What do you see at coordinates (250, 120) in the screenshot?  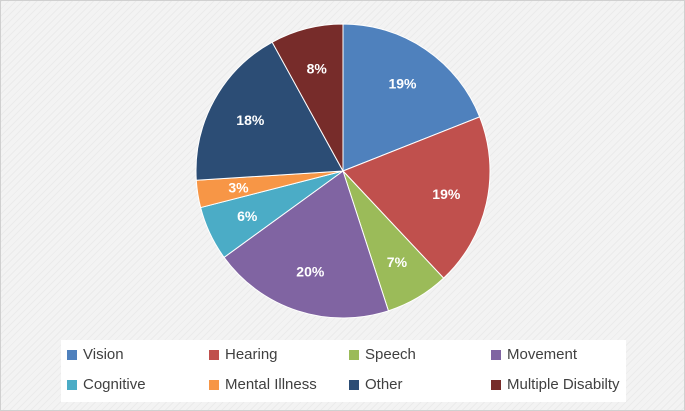 I see `data-label-other: 18%` at bounding box center [250, 120].